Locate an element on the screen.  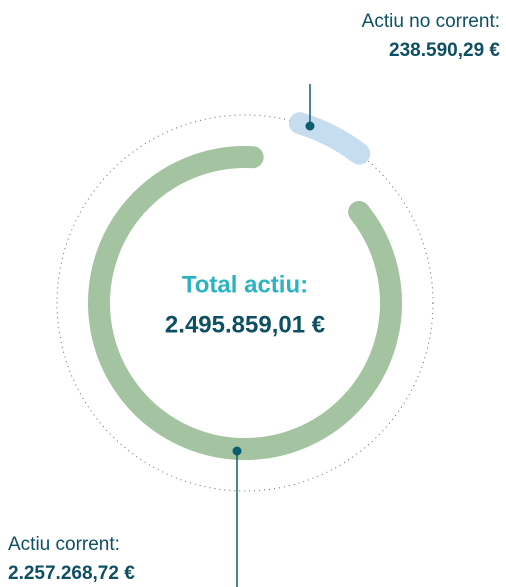
legend-label: Actiu corrent: is located at coordinates (64, 544).